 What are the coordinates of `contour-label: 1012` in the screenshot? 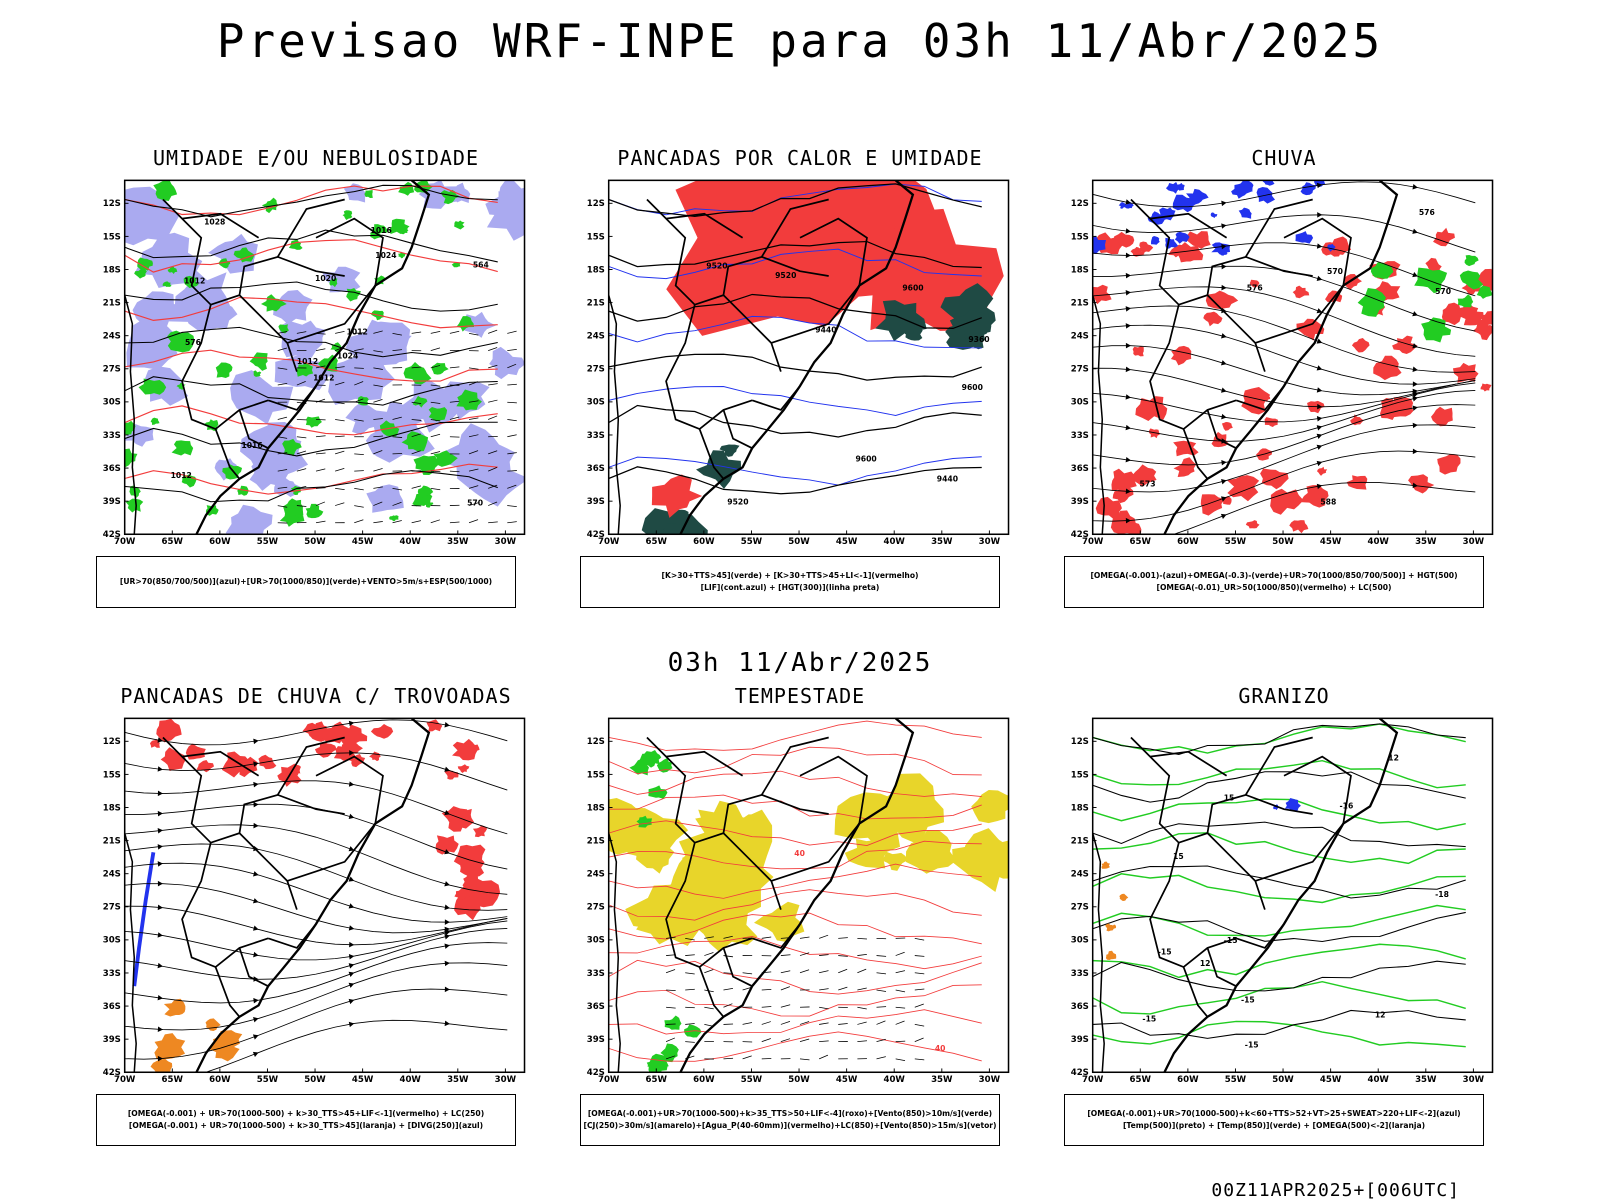 It's located at (307, 361).